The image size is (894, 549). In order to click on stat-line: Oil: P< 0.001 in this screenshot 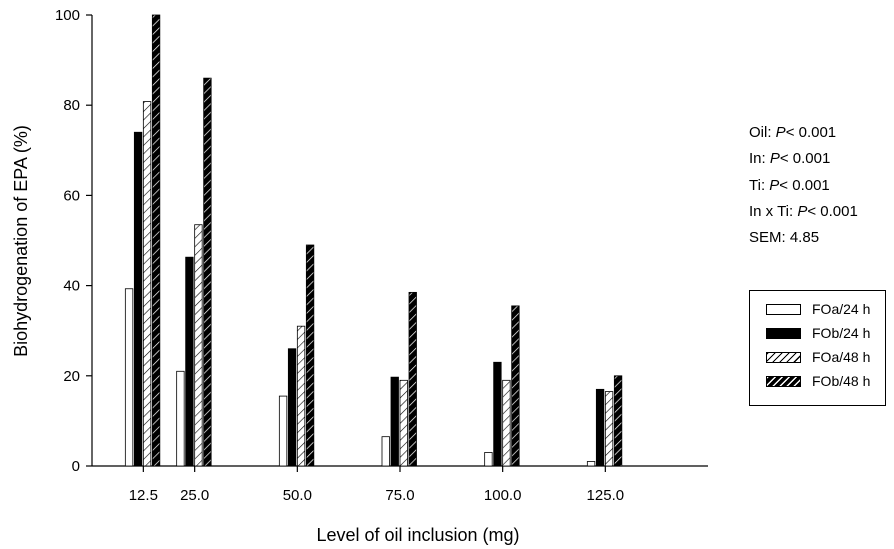, I will do `click(793, 132)`.